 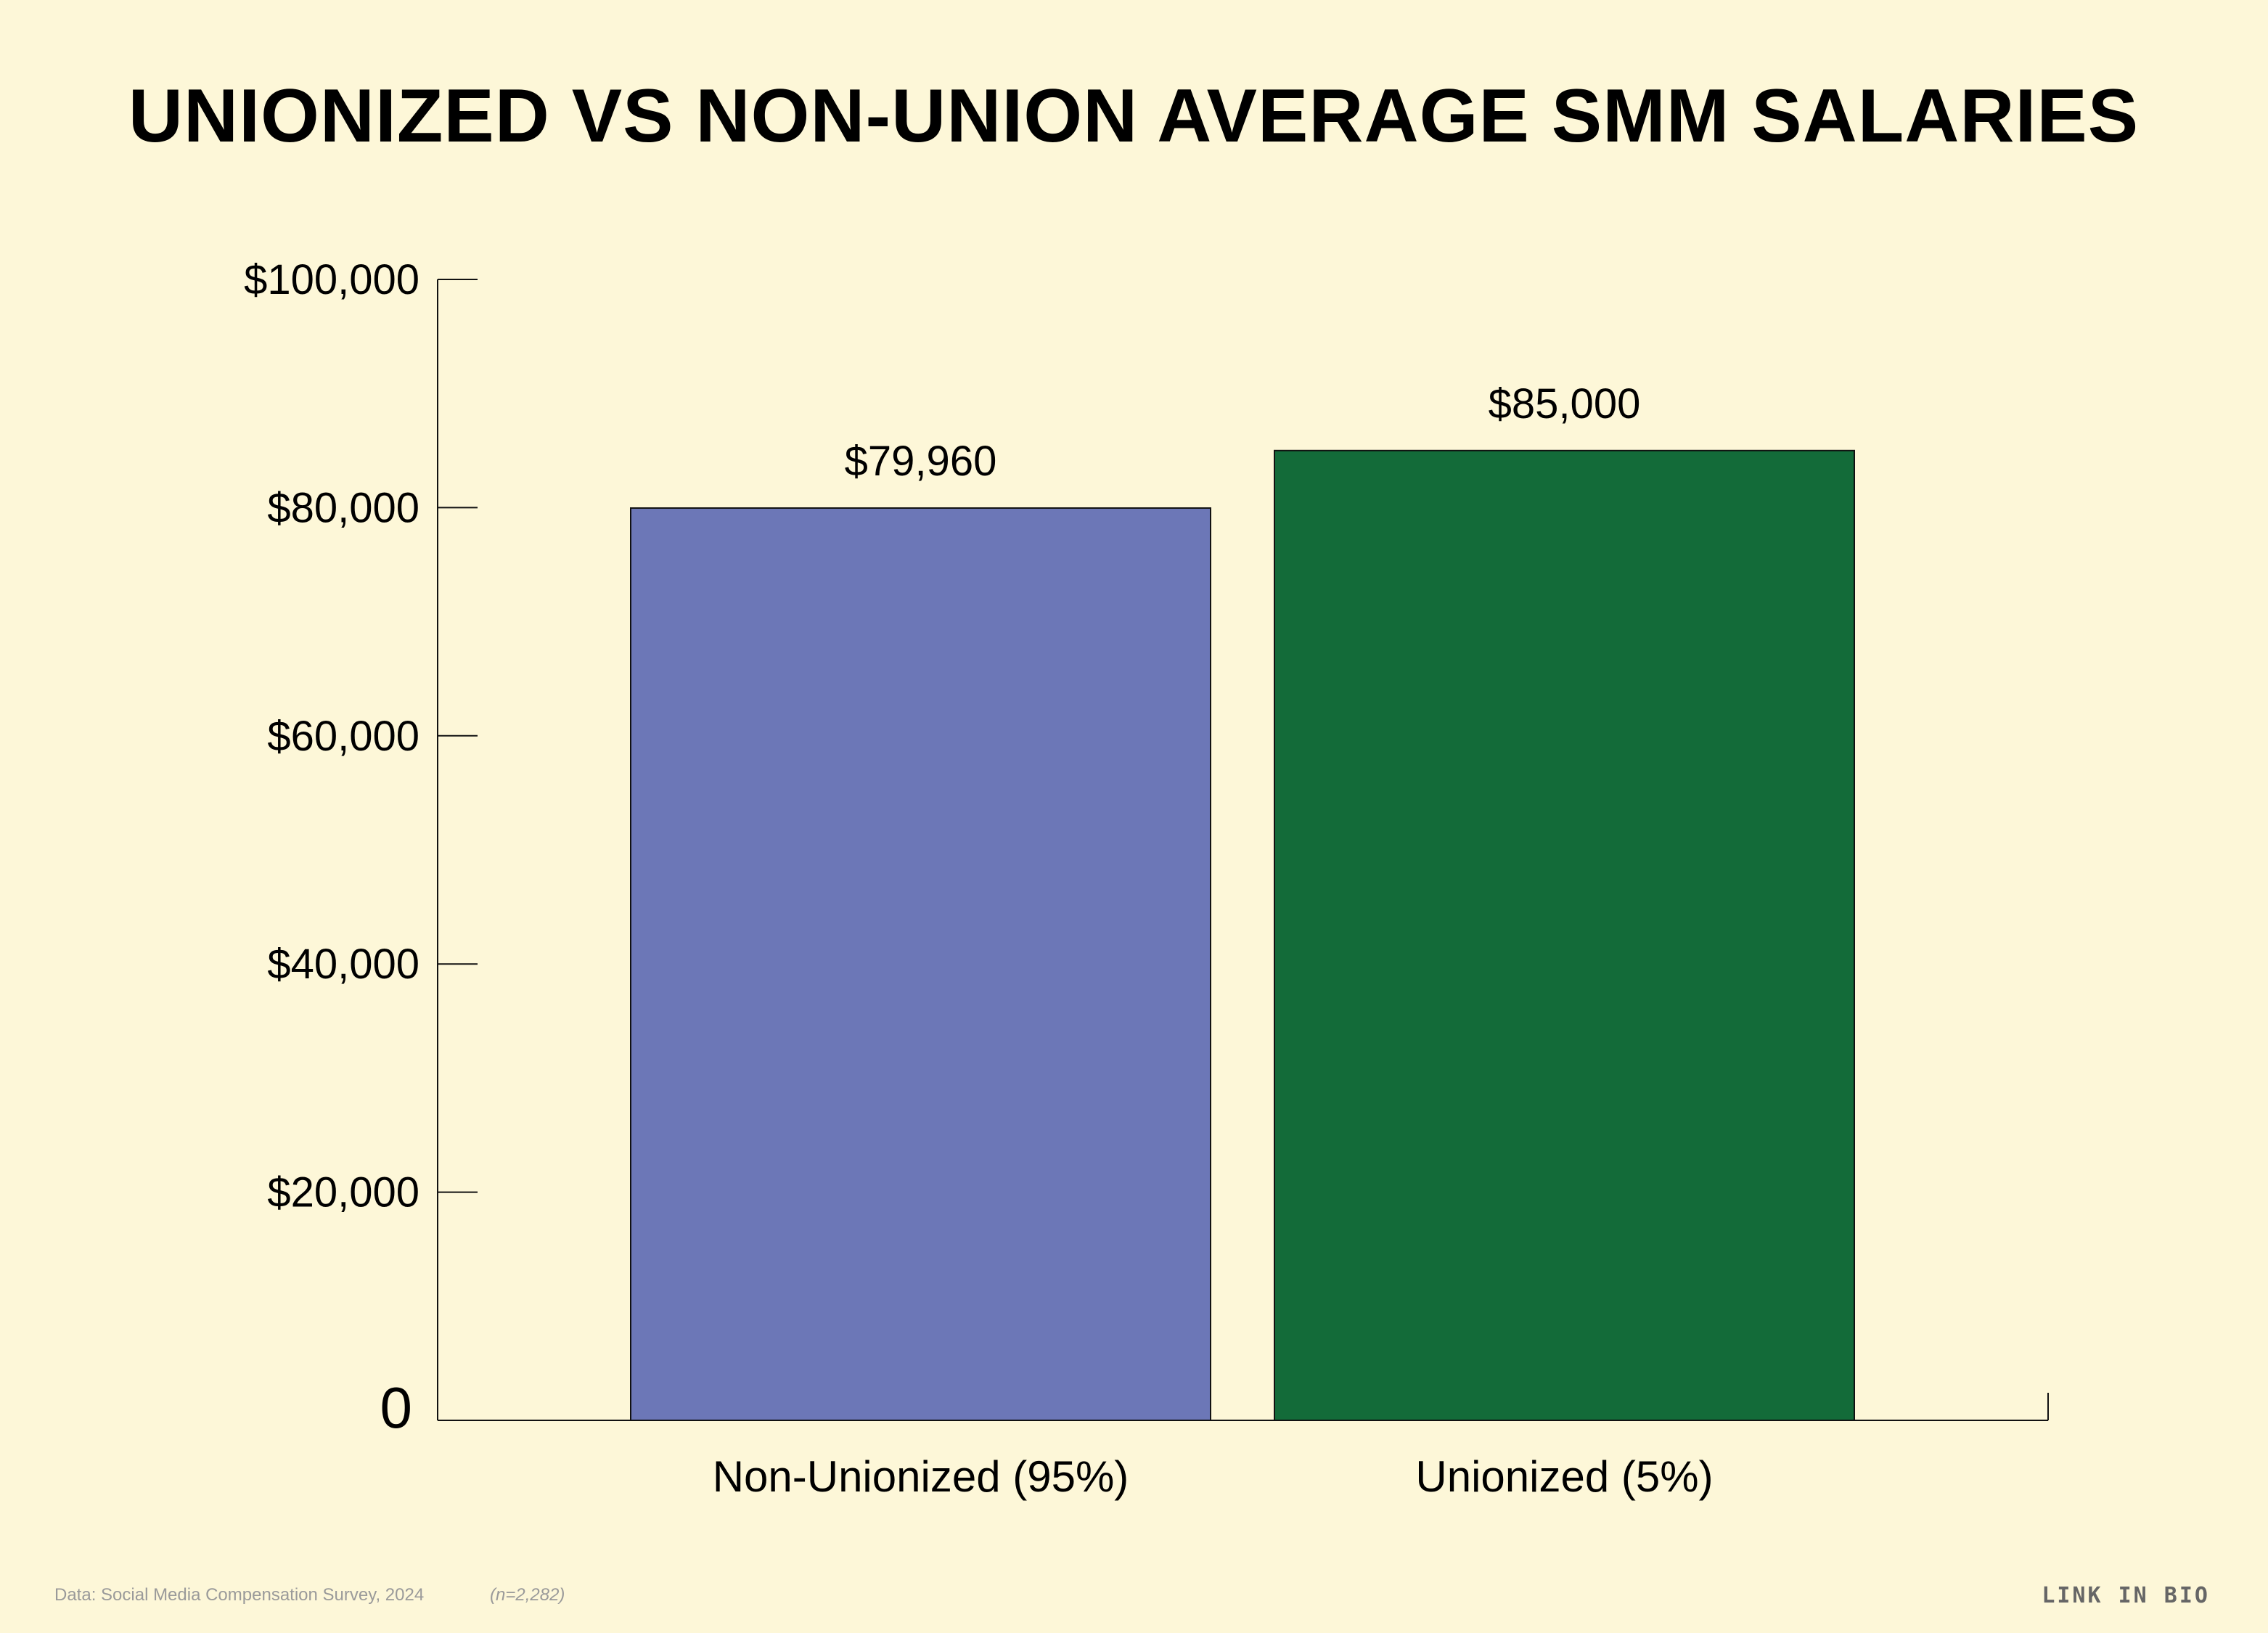 What do you see at coordinates (2126, 1596) in the screenshot?
I see `brand-logo: LINK IN BIO` at bounding box center [2126, 1596].